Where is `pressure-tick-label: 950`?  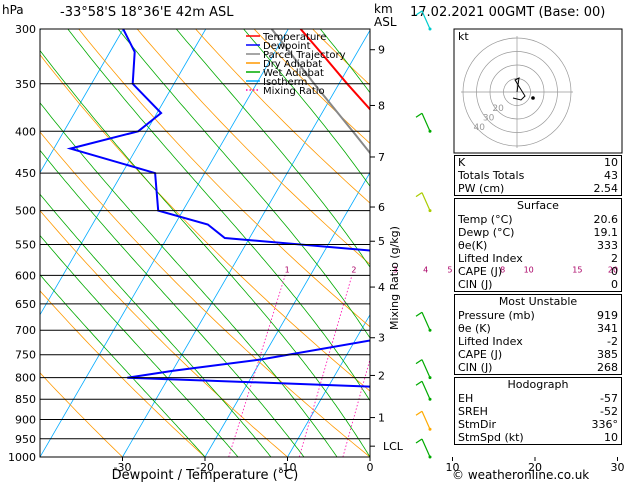 pressure-tick-label: 950 is located at coordinates (25, 439).